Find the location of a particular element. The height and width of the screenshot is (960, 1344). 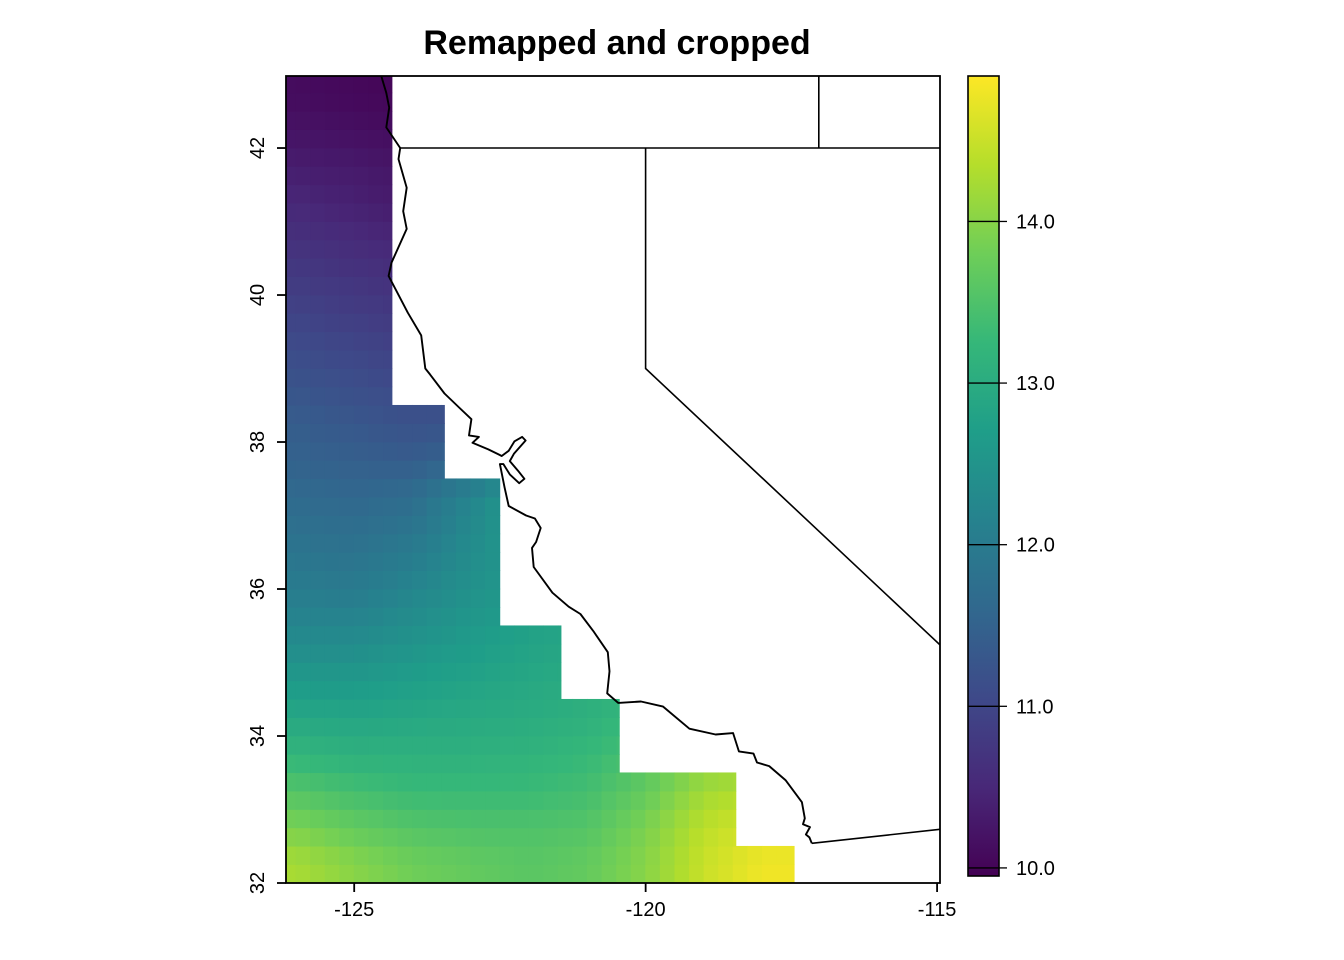

x-tick-label: -125 is located at coordinates (354, 910).